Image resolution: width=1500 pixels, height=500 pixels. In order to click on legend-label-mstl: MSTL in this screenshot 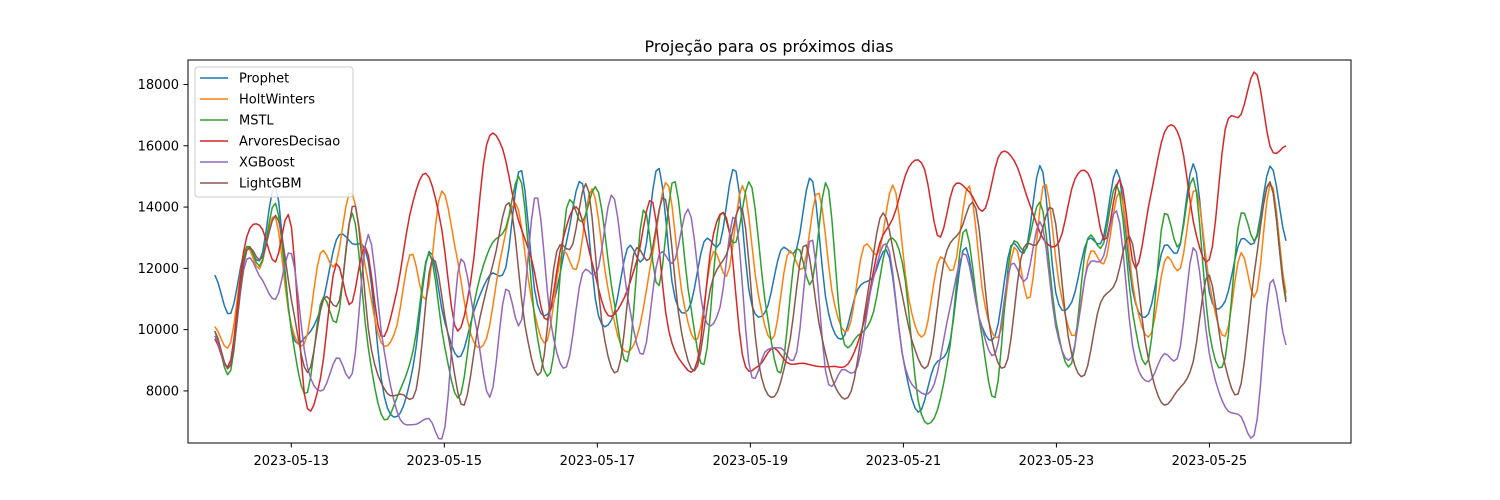, I will do `click(256, 121)`.